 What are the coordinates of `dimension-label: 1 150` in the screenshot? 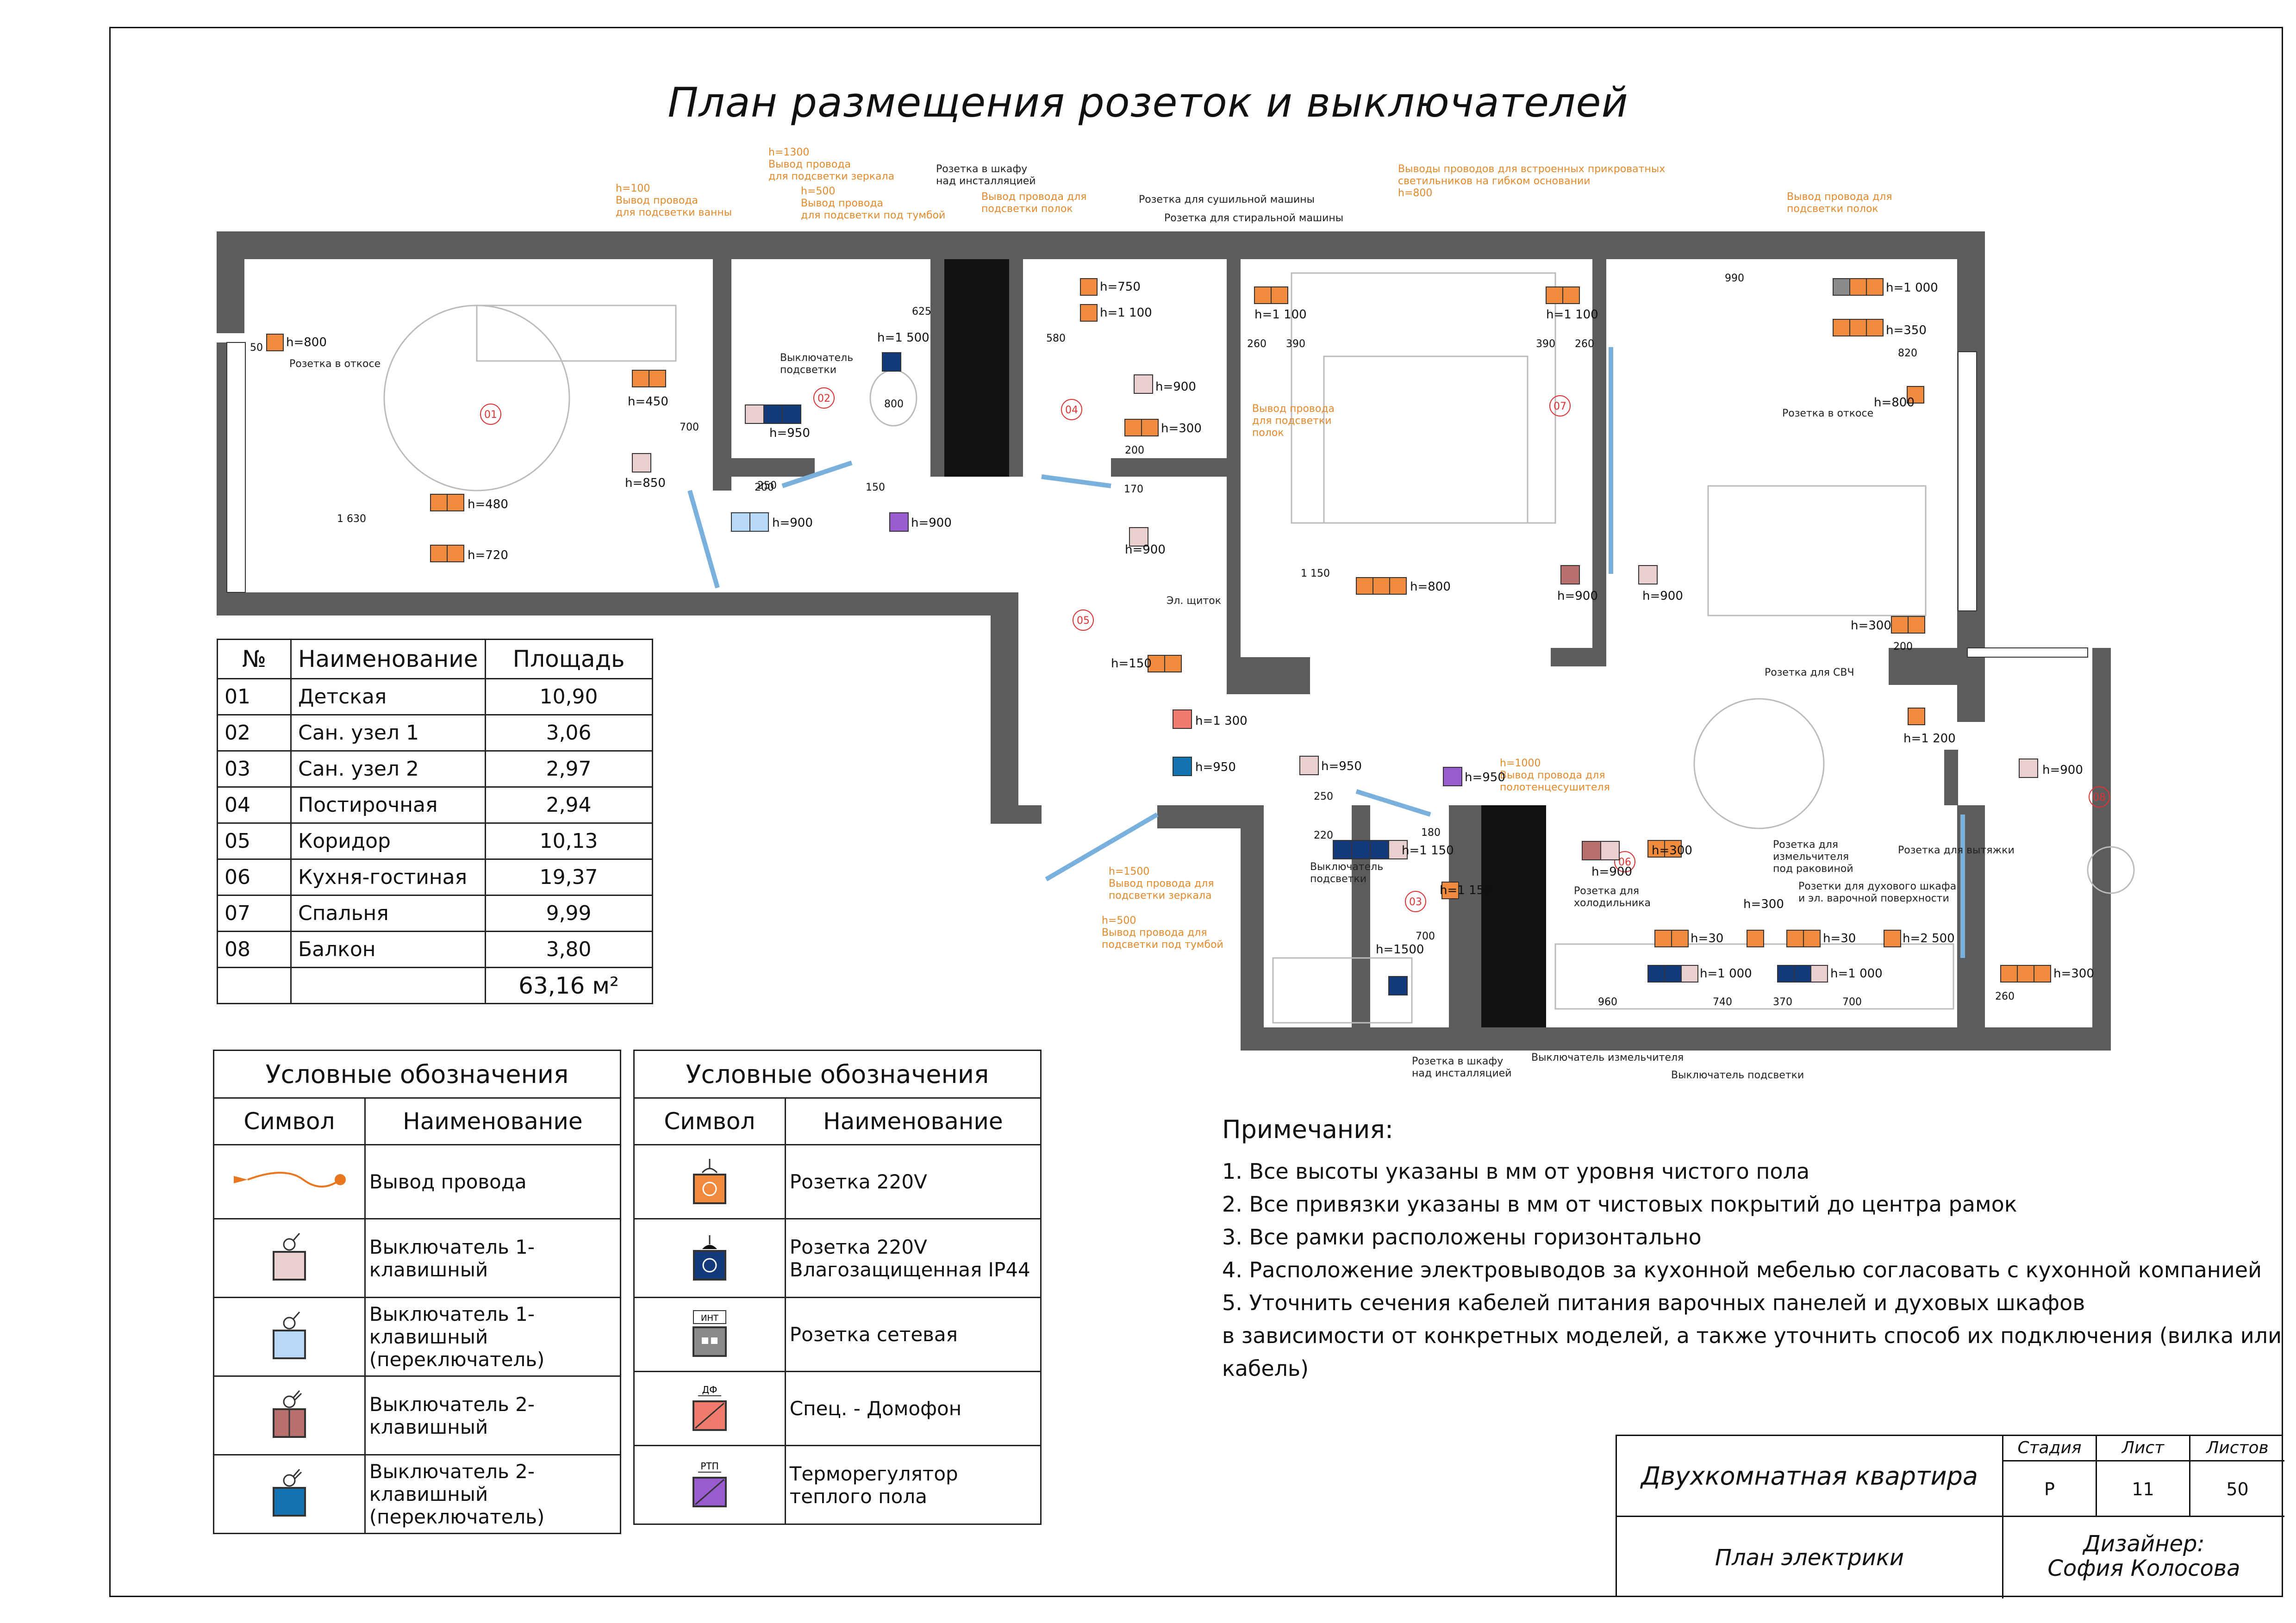 It's located at (1315, 573).